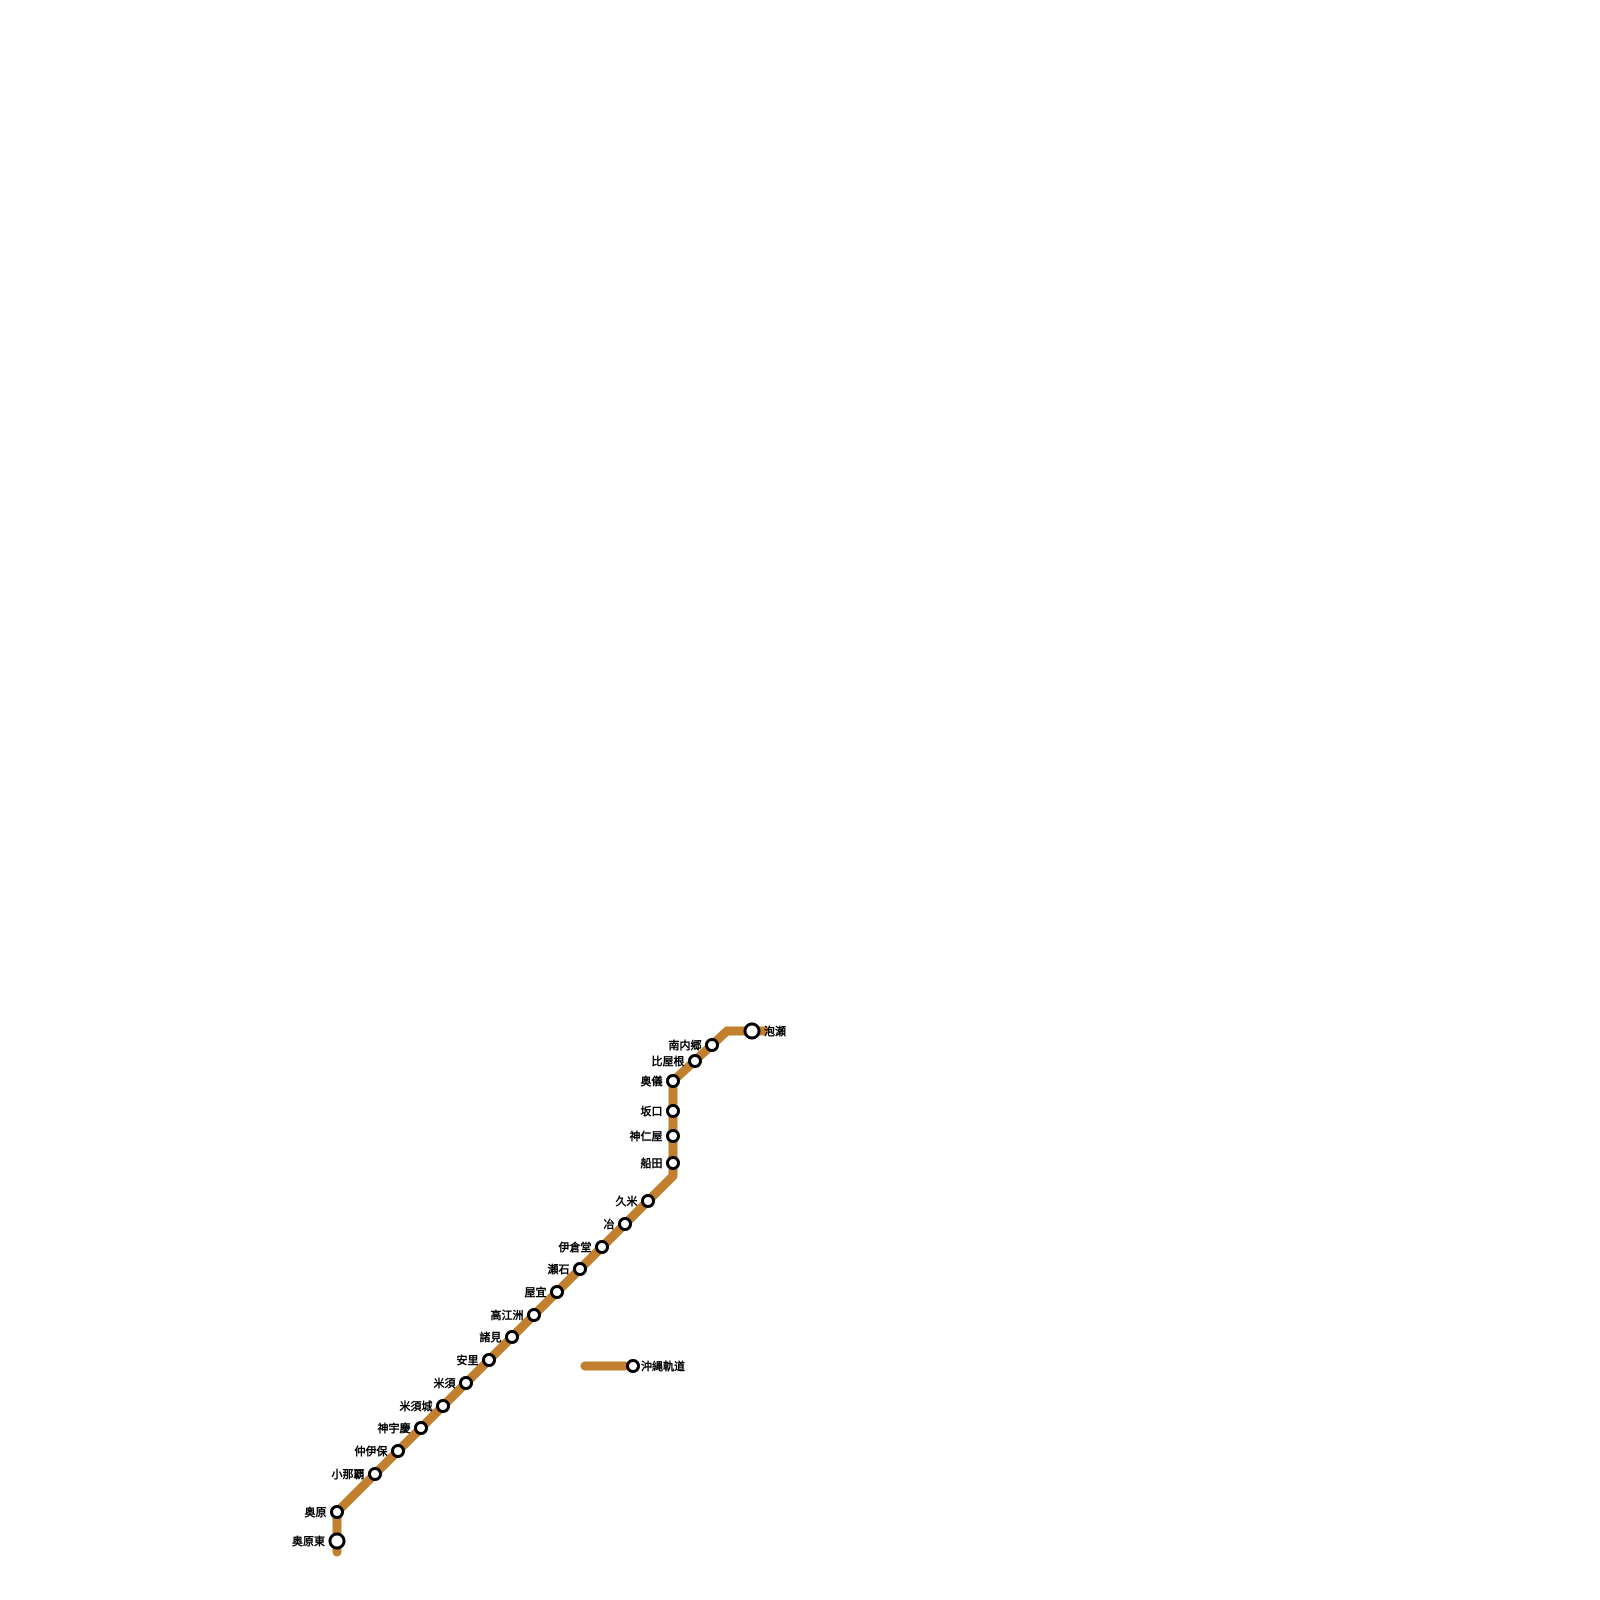  I want to click on station-label: 米須城, so click(416, 1406).